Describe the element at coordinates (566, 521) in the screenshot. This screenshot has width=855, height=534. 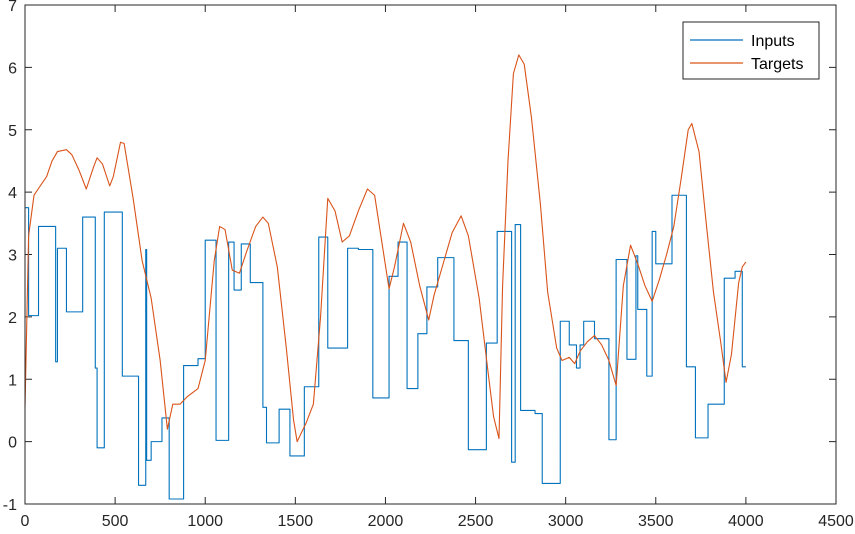
I see `x-tick-label: 3000` at that location.